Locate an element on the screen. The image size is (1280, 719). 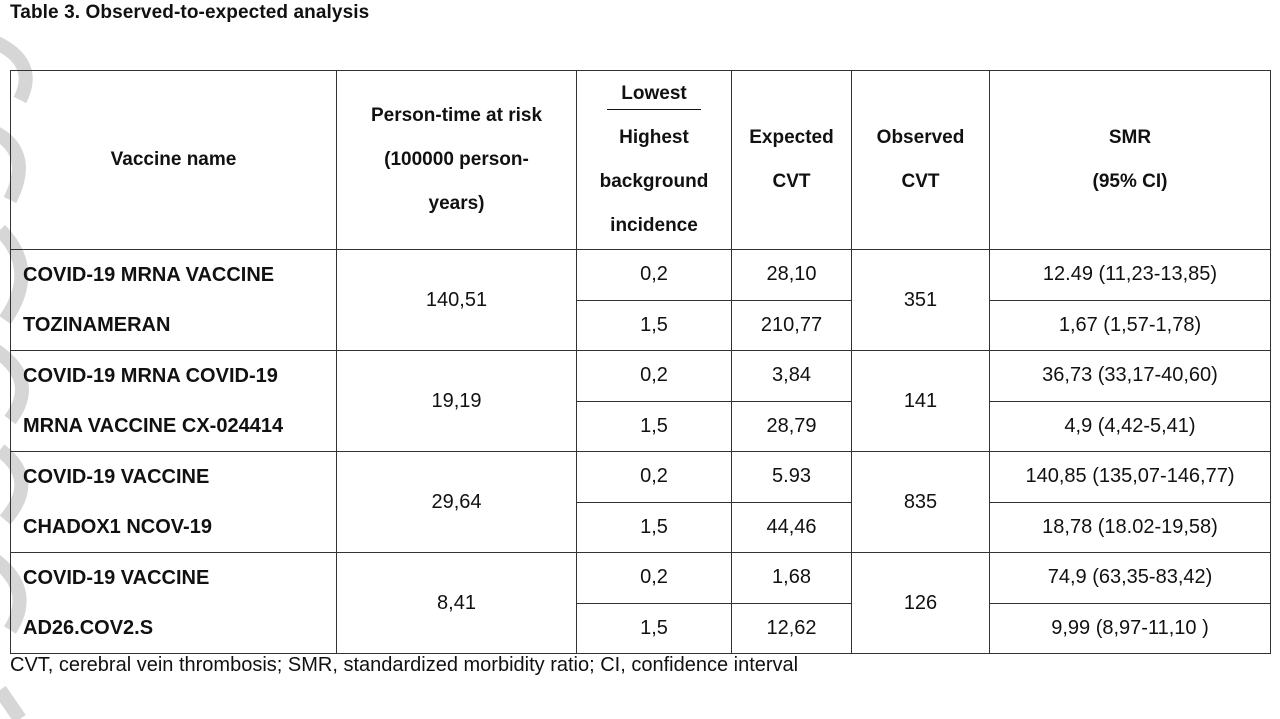
header-line: (100000 person- is located at coordinates (456, 159).